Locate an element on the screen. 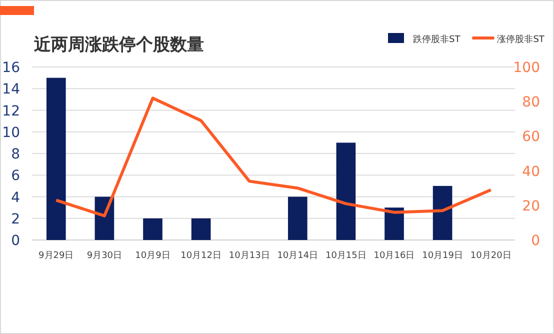  x-tick-label: 9月29日 is located at coordinates (56, 256).